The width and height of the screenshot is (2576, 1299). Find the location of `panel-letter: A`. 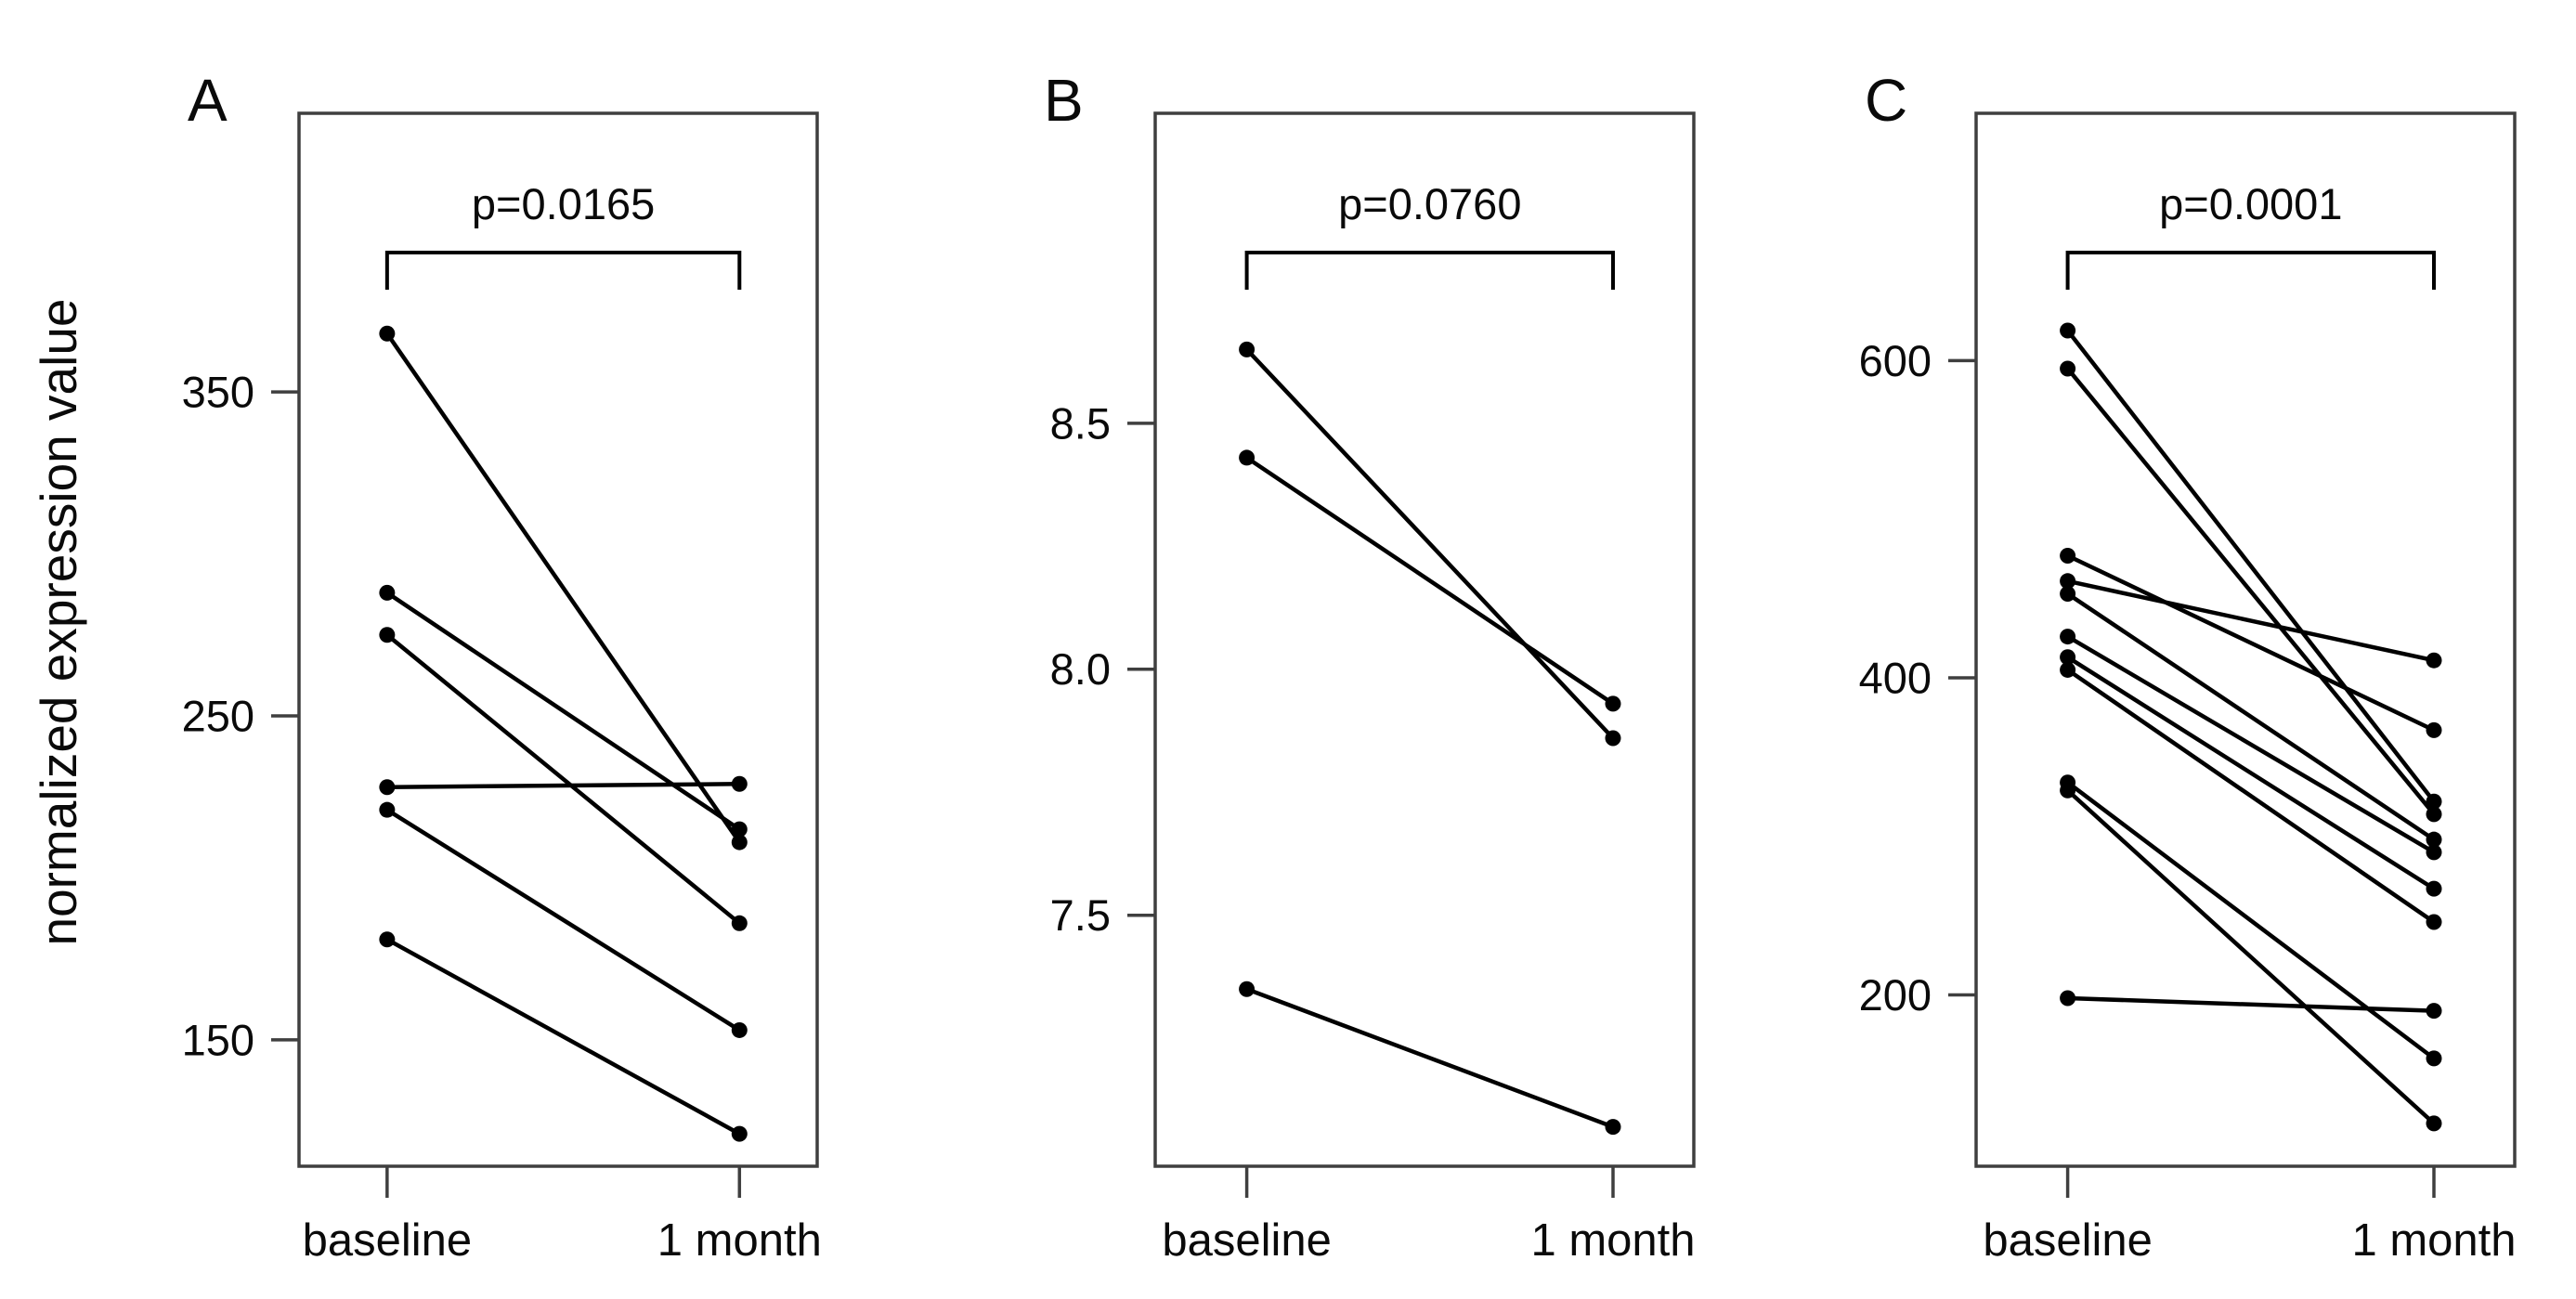

panel-letter: A is located at coordinates (208, 100).